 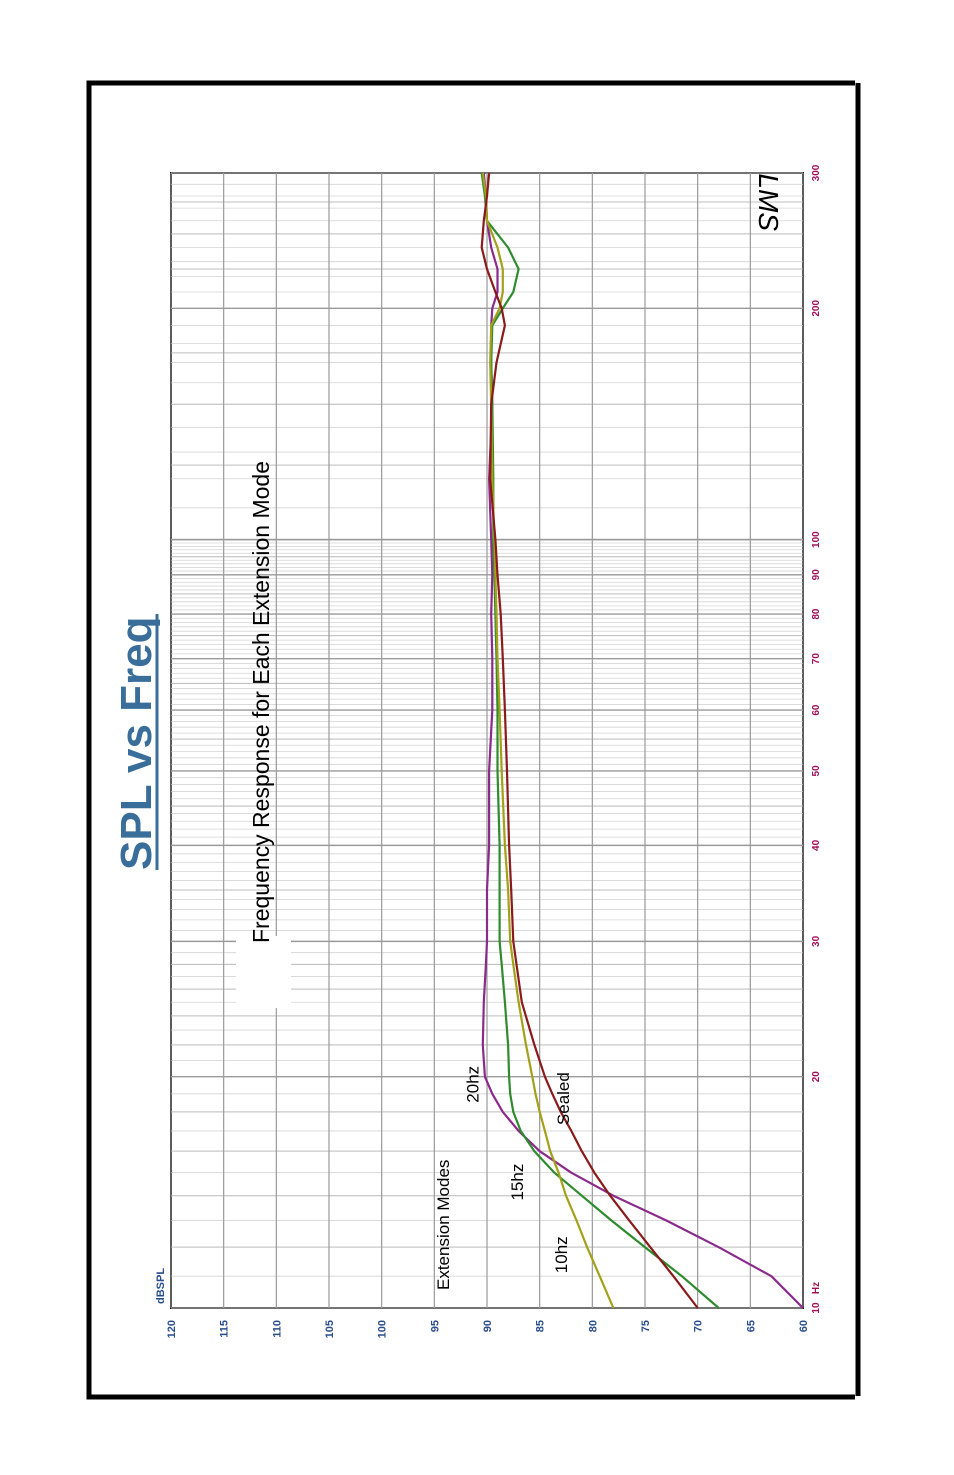 What do you see at coordinates (593, 1326) in the screenshot?
I see `y-tick-label: 80` at bounding box center [593, 1326].